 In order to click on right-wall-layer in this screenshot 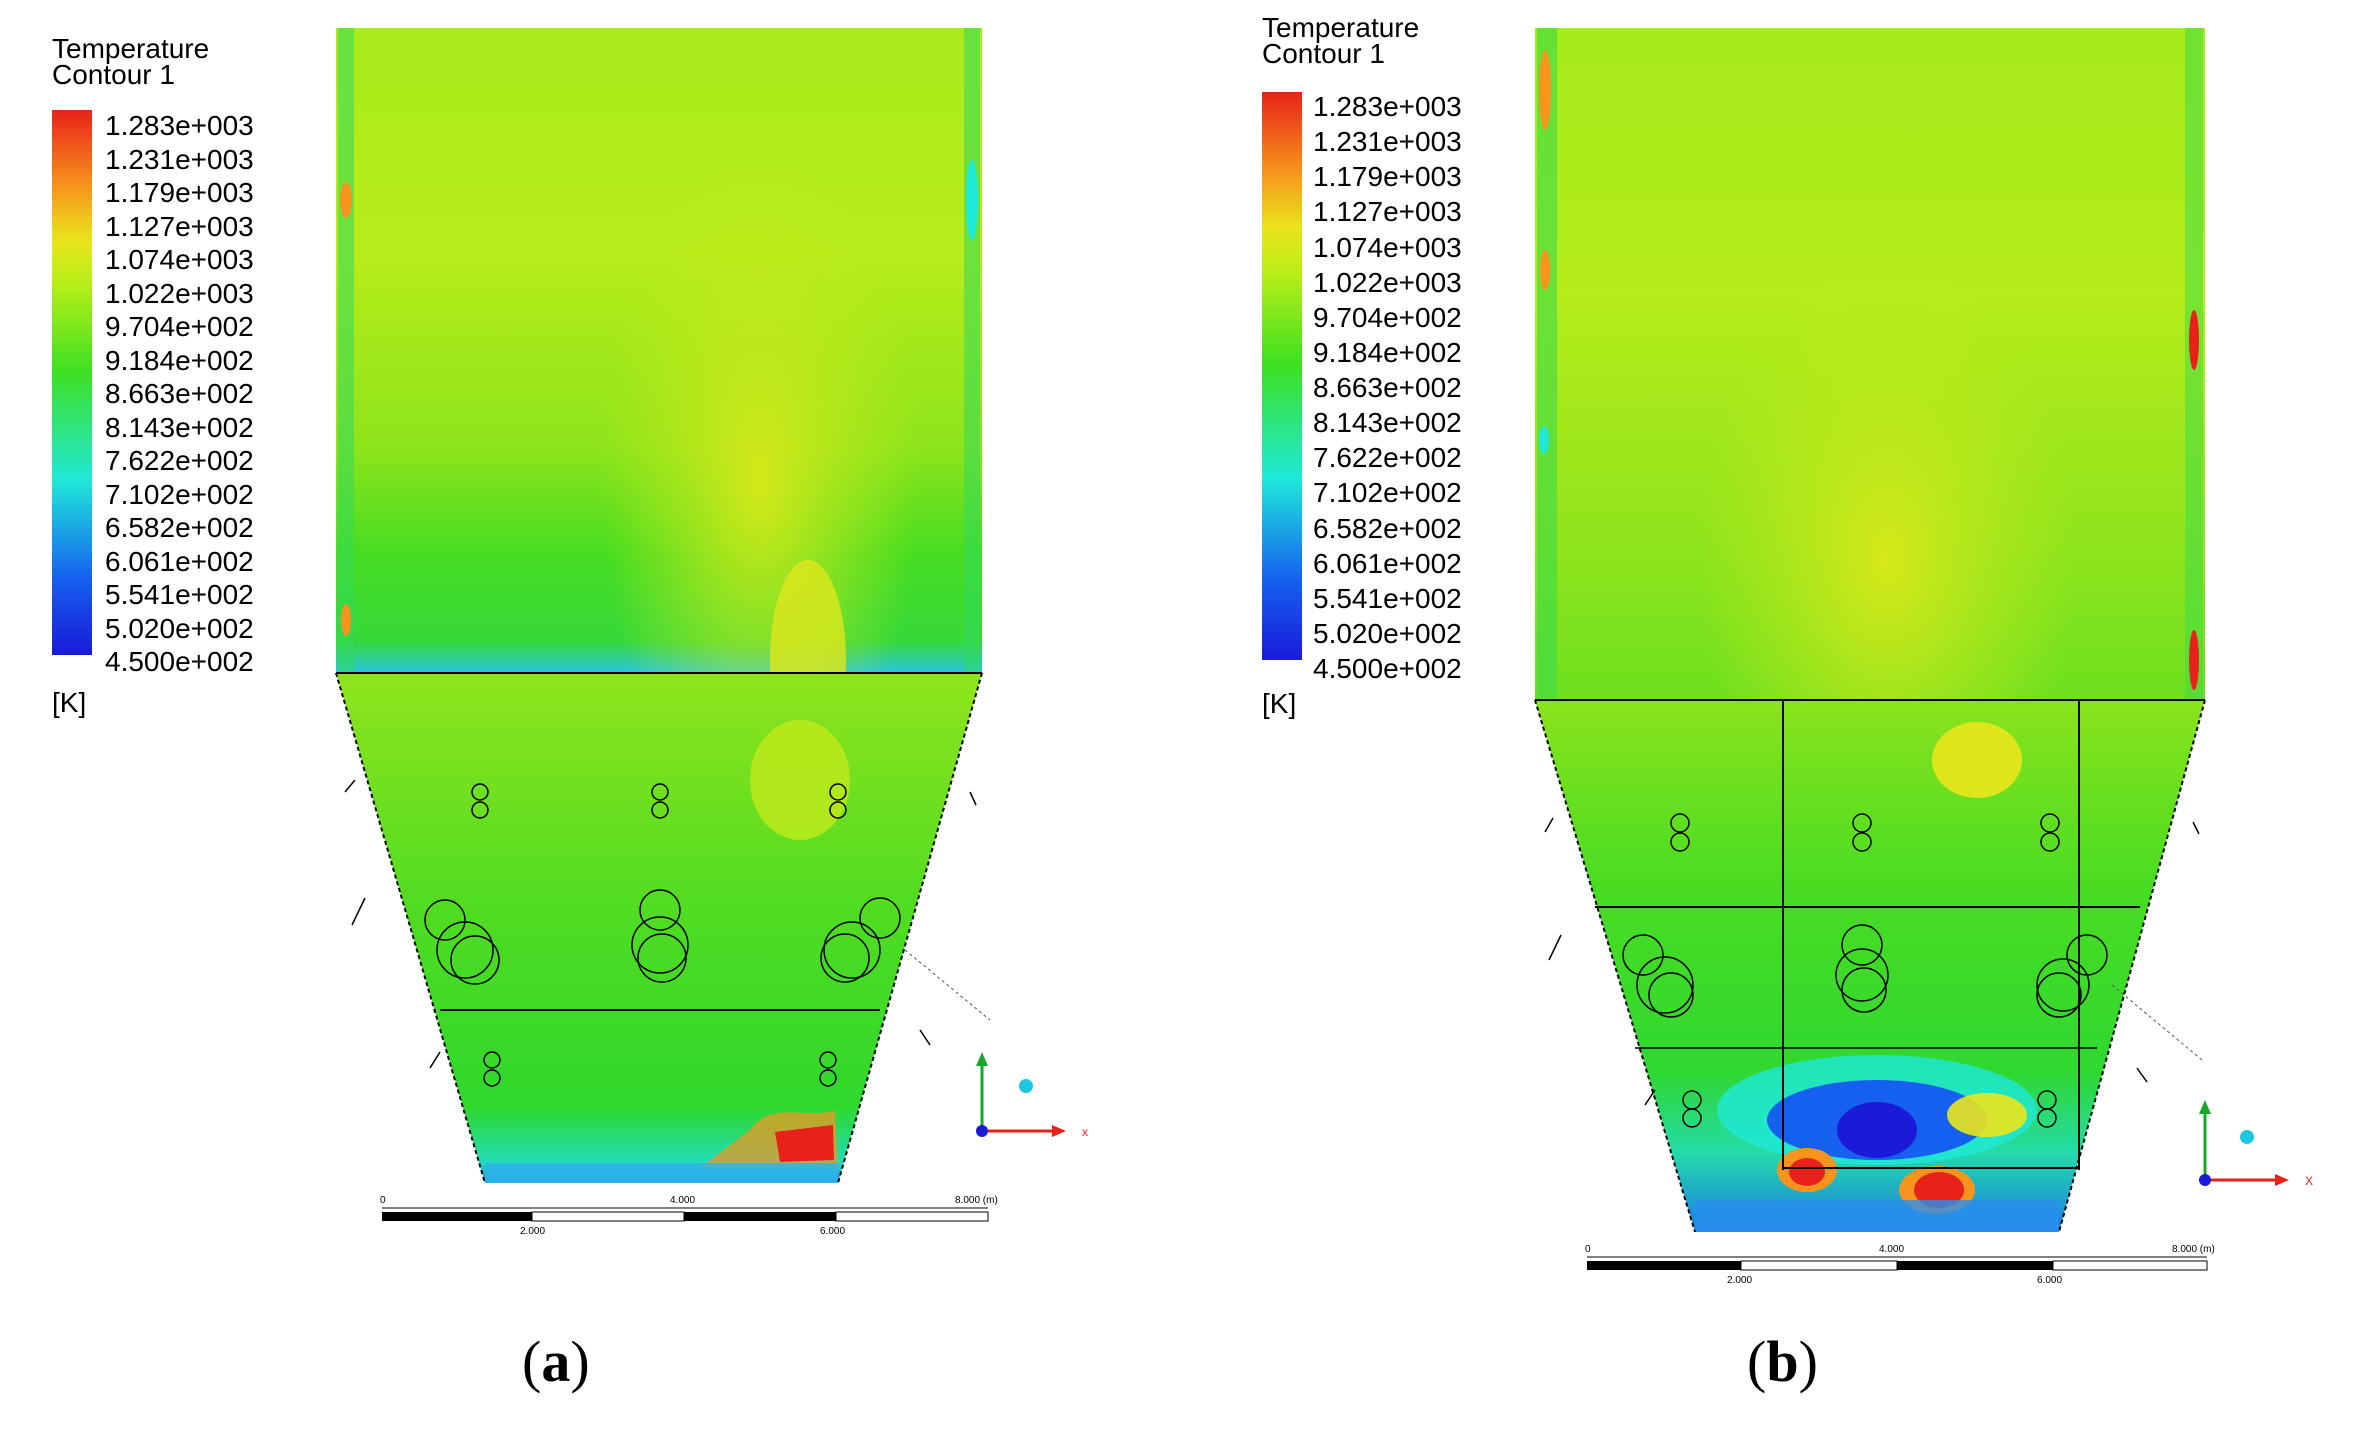, I will do `click(972, 350)`.